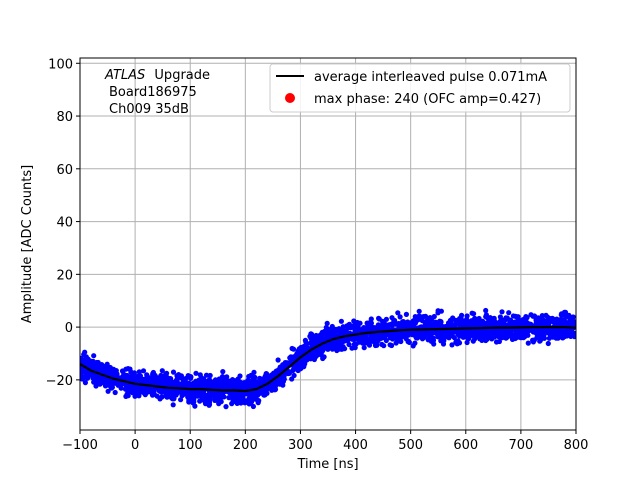 This screenshot has width=640, height=480. I want to click on x-tick-label: 600, so click(465, 445).